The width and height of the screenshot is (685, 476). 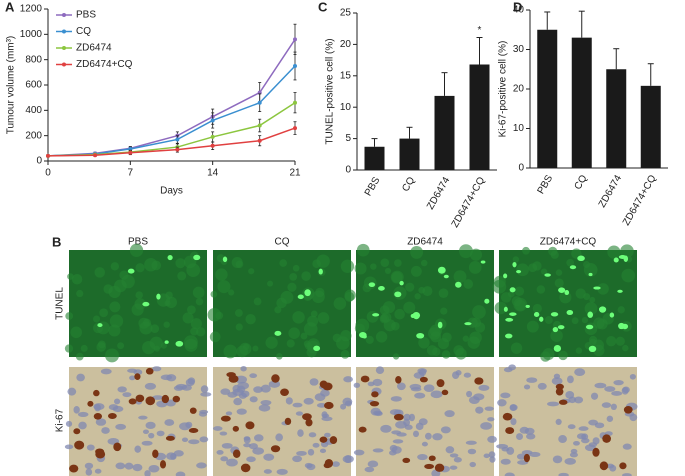 I want to click on y-tick-label: 600, so click(x=33, y=85).